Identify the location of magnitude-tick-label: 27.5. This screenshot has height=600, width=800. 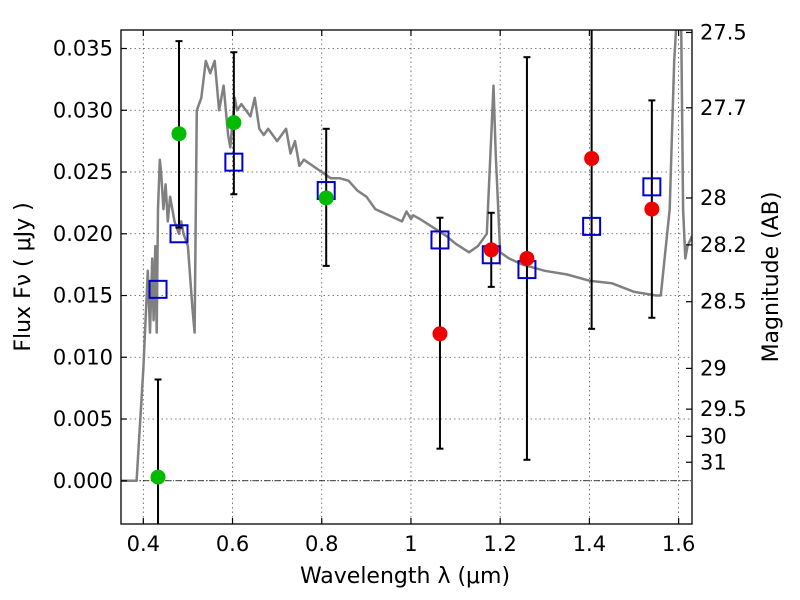
(723, 32).